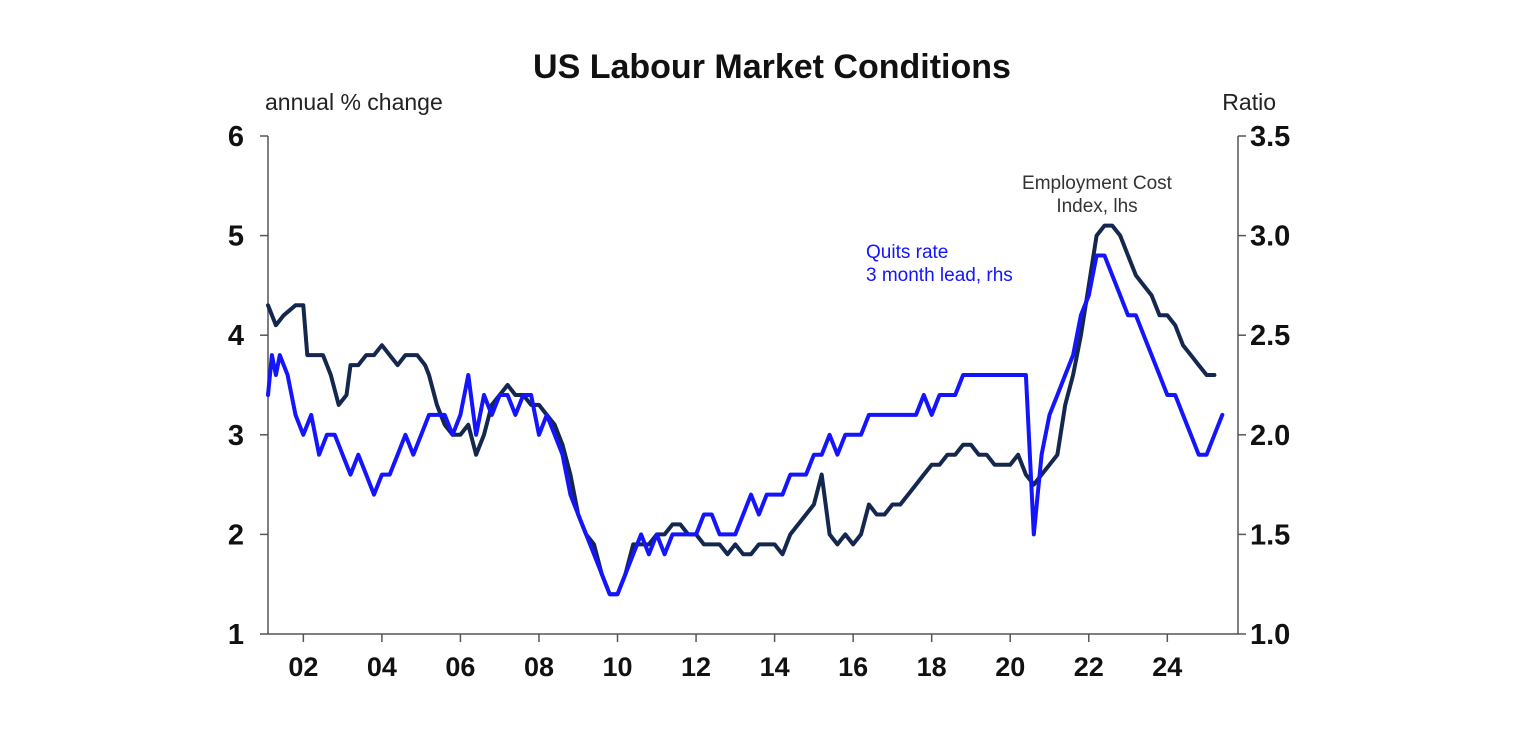  I want to click on right-tick-label: 1.0, so click(1270, 635).